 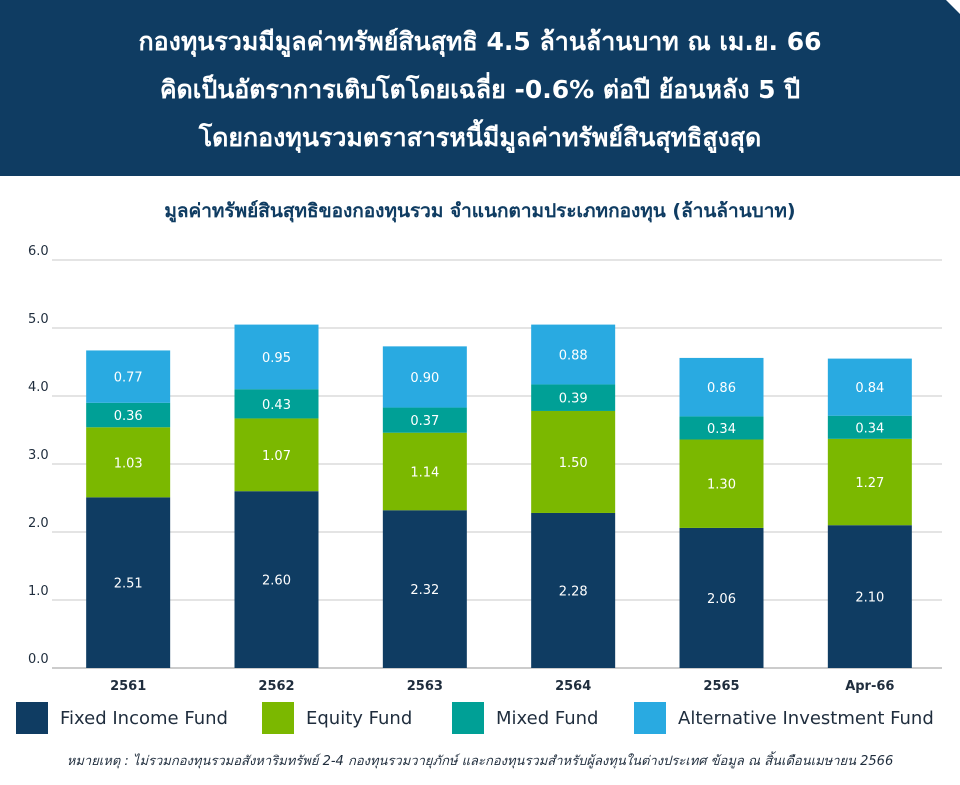 I want to click on x-tick-label: 2563, so click(x=425, y=686).